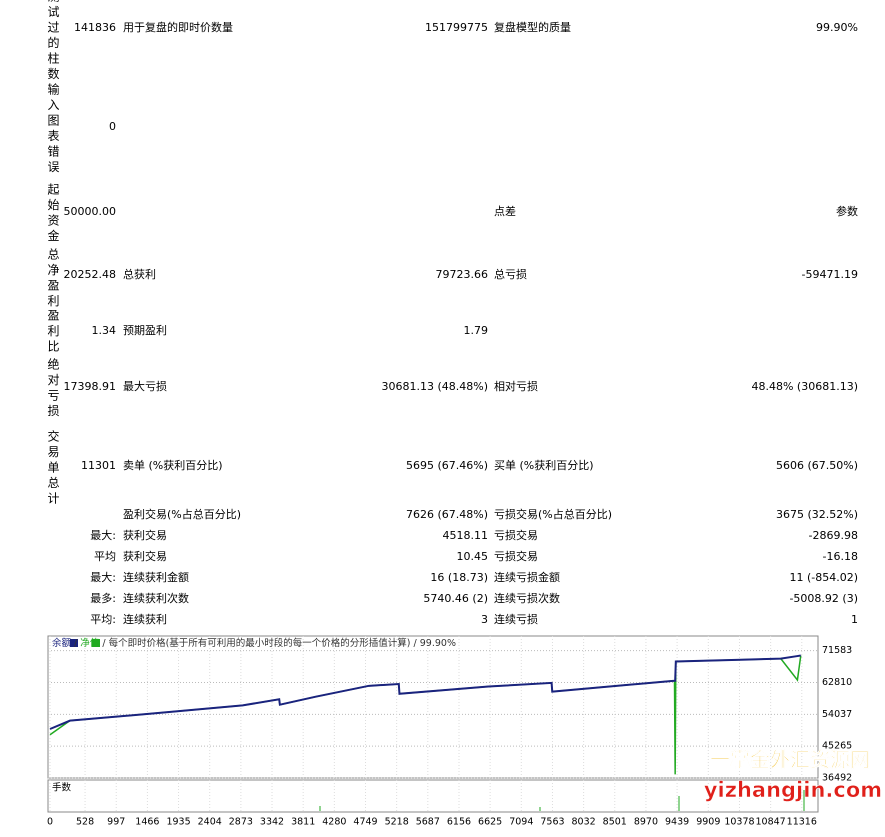 Image resolution: width=885 pixels, height=837 pixels. Describe the element at coordinates (210, 822) in the screenshot. I see `x-tick-label: 2404` at that location.